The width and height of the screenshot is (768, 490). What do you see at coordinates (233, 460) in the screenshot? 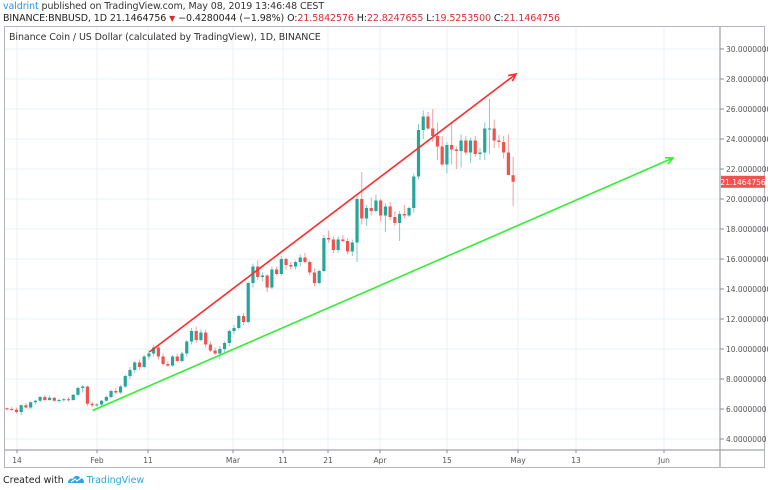
I see `time-tick-label: Mar` at bounding box center [233, 460].